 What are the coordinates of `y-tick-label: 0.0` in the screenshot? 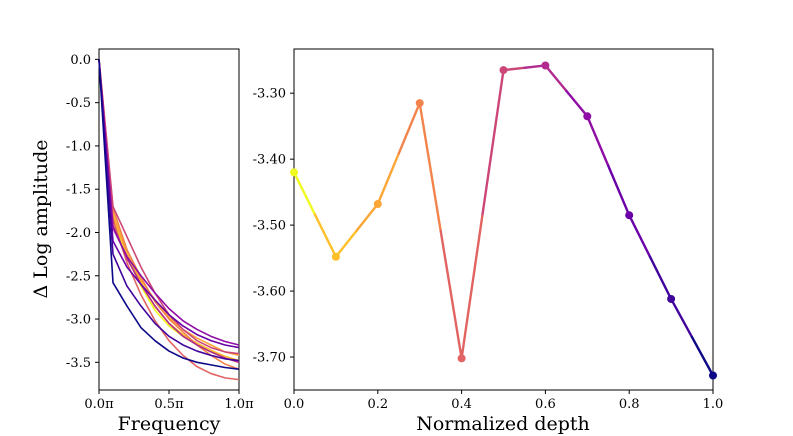 It's located at (80, 60).